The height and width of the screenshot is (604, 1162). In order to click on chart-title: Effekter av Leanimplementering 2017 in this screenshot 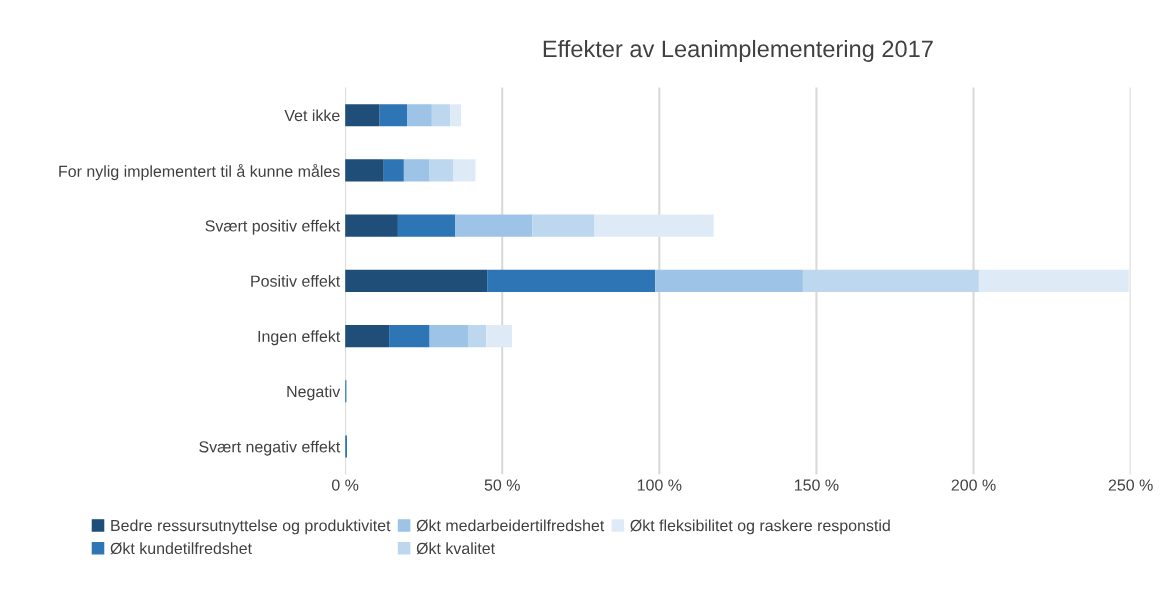, I will do `click(738, 50)`.